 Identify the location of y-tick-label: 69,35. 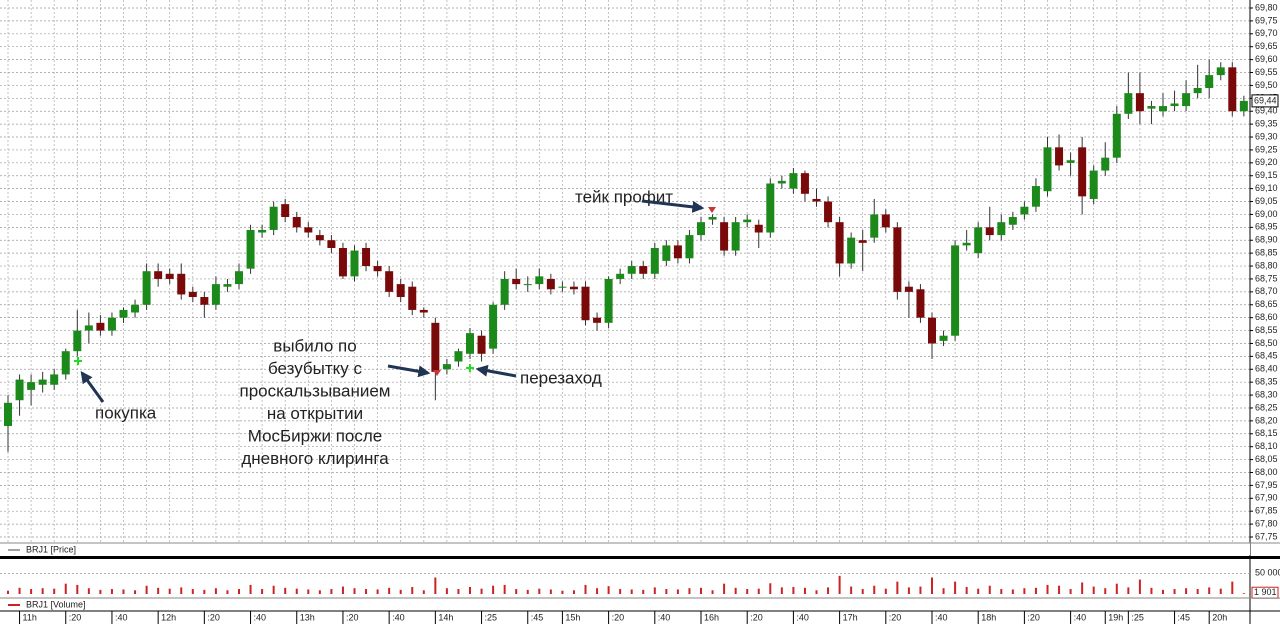
(1266, 123).